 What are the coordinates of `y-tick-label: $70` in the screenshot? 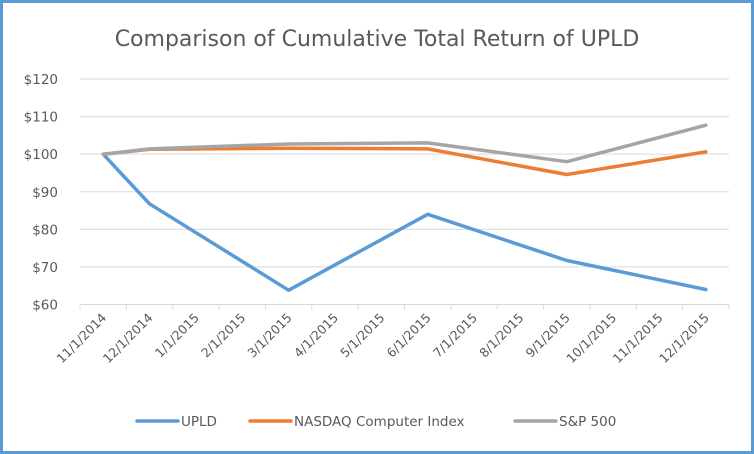 It's located at (45, 268).